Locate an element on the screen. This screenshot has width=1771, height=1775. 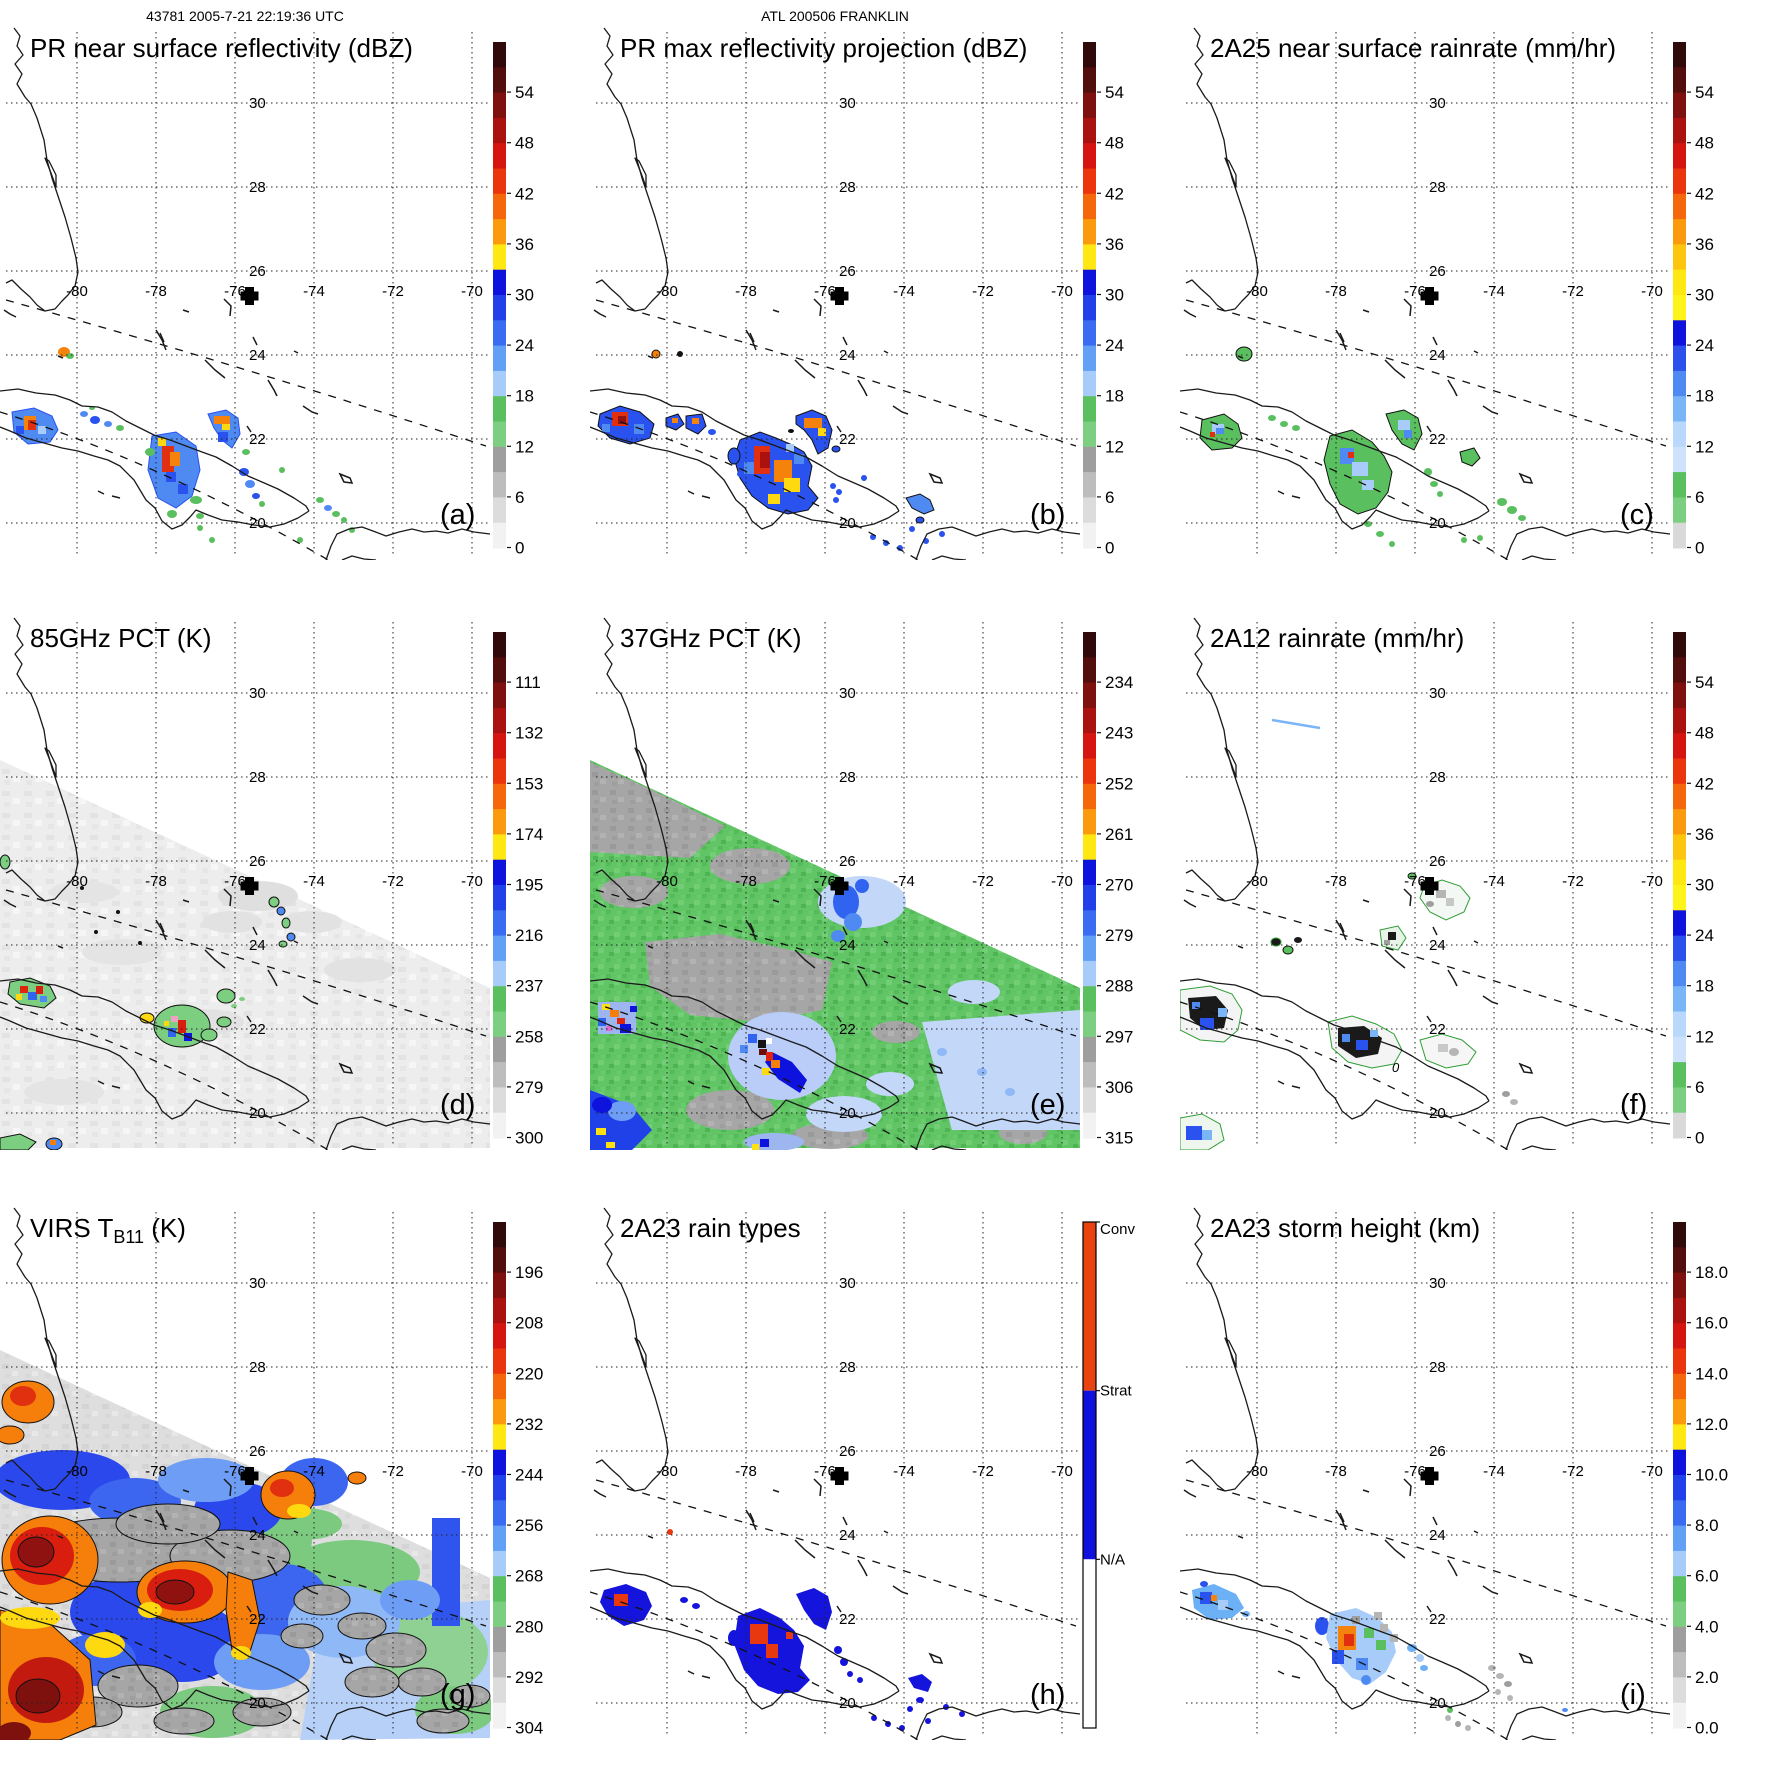
panel-letter: (e) is located at coordinates (1047, 1105).